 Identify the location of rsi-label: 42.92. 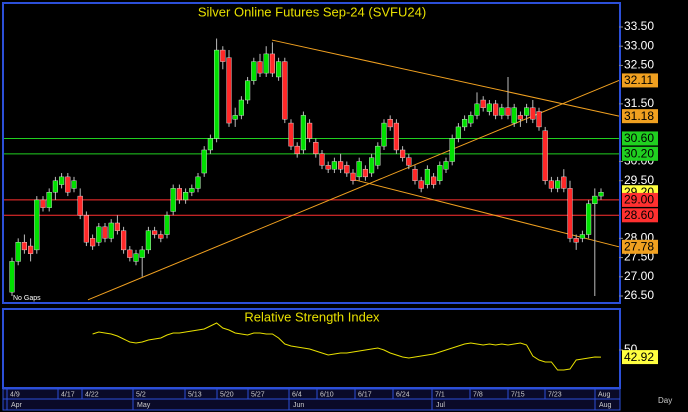
(639, 357).